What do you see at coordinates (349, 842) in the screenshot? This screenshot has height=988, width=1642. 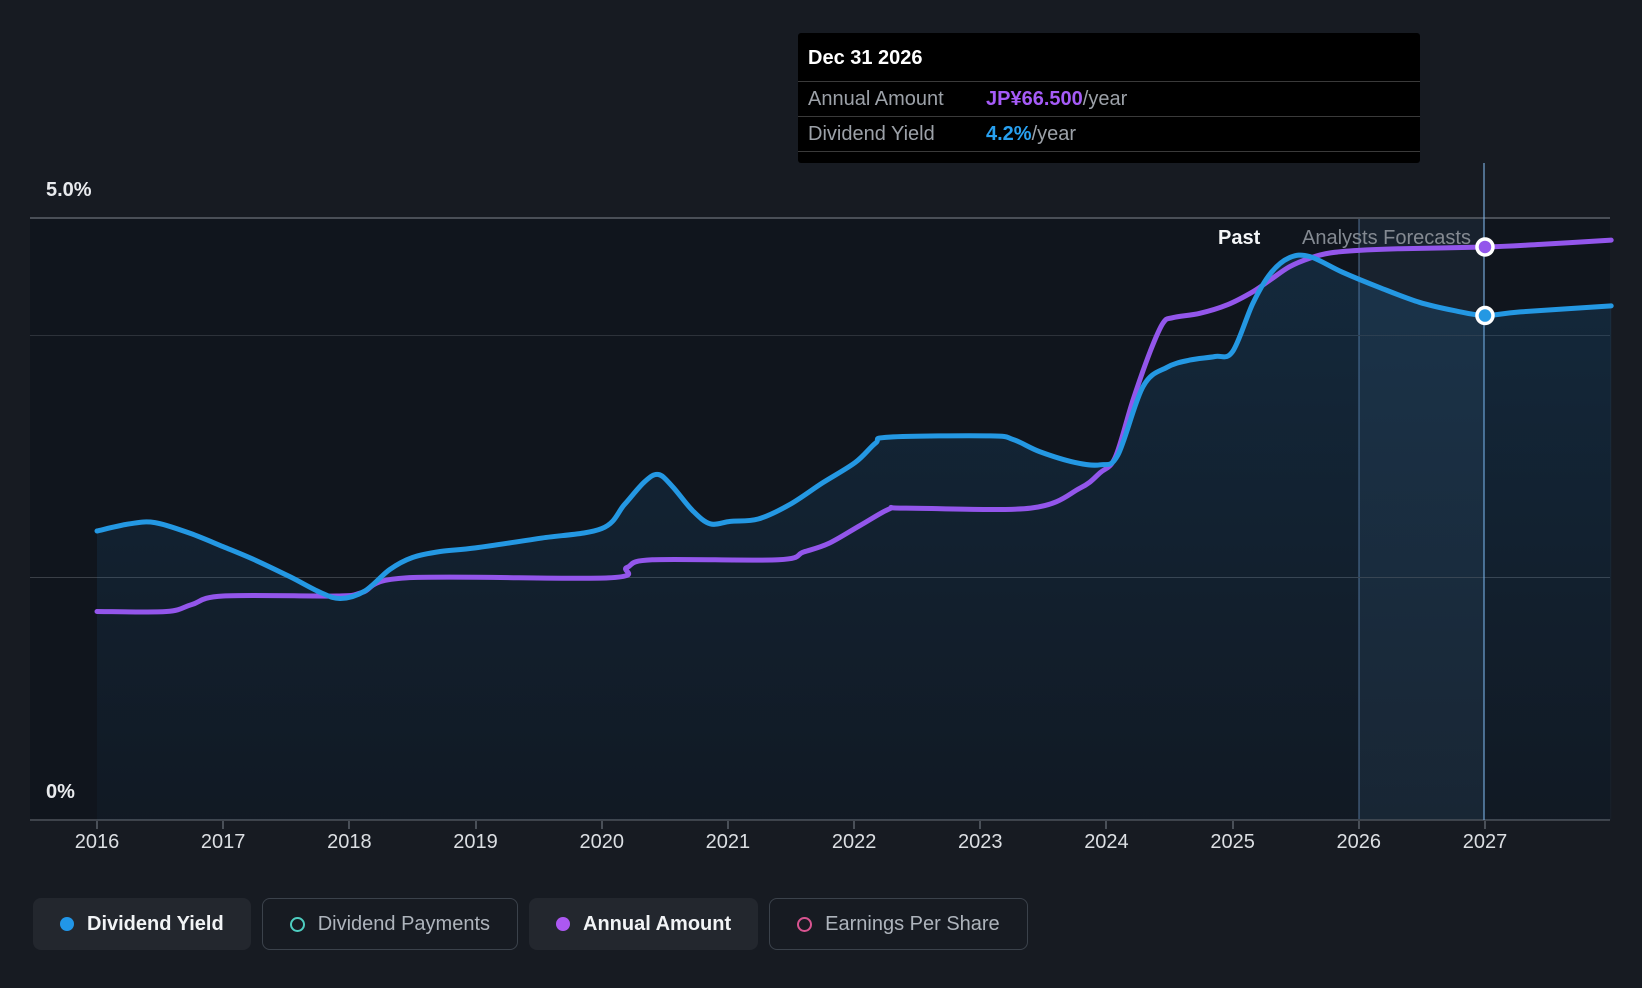 I see `x-axis-year-label: 2018` at bounding box center [349, 842].